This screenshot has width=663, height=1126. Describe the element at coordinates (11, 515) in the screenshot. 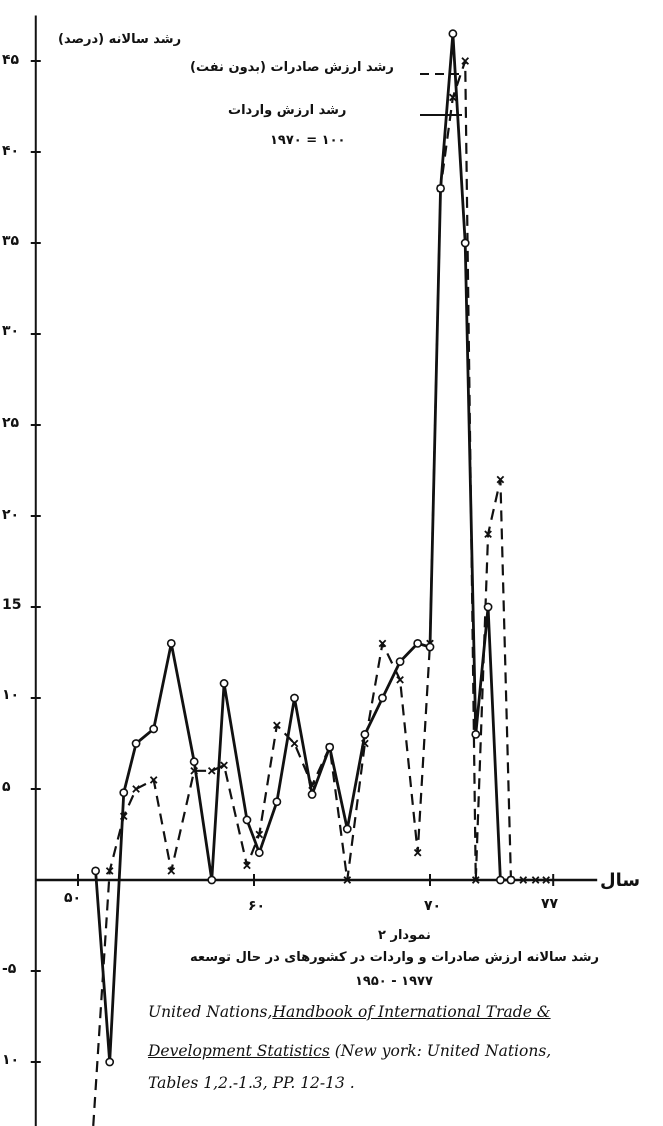

I see `y-tick-label: ۲۰` at that location.